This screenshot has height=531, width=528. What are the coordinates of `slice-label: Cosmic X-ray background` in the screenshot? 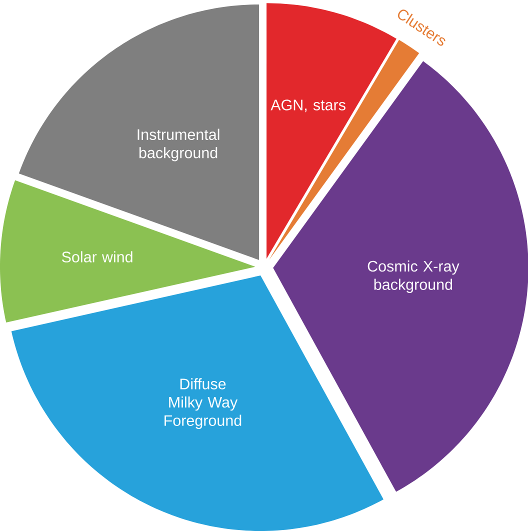 It's located at (414, 276).